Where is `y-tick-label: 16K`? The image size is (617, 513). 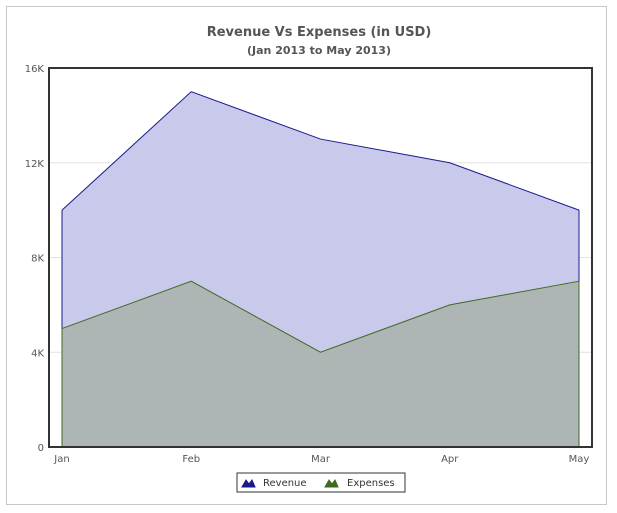 y-tick-label: 16K is located at coordinates (35, 69).